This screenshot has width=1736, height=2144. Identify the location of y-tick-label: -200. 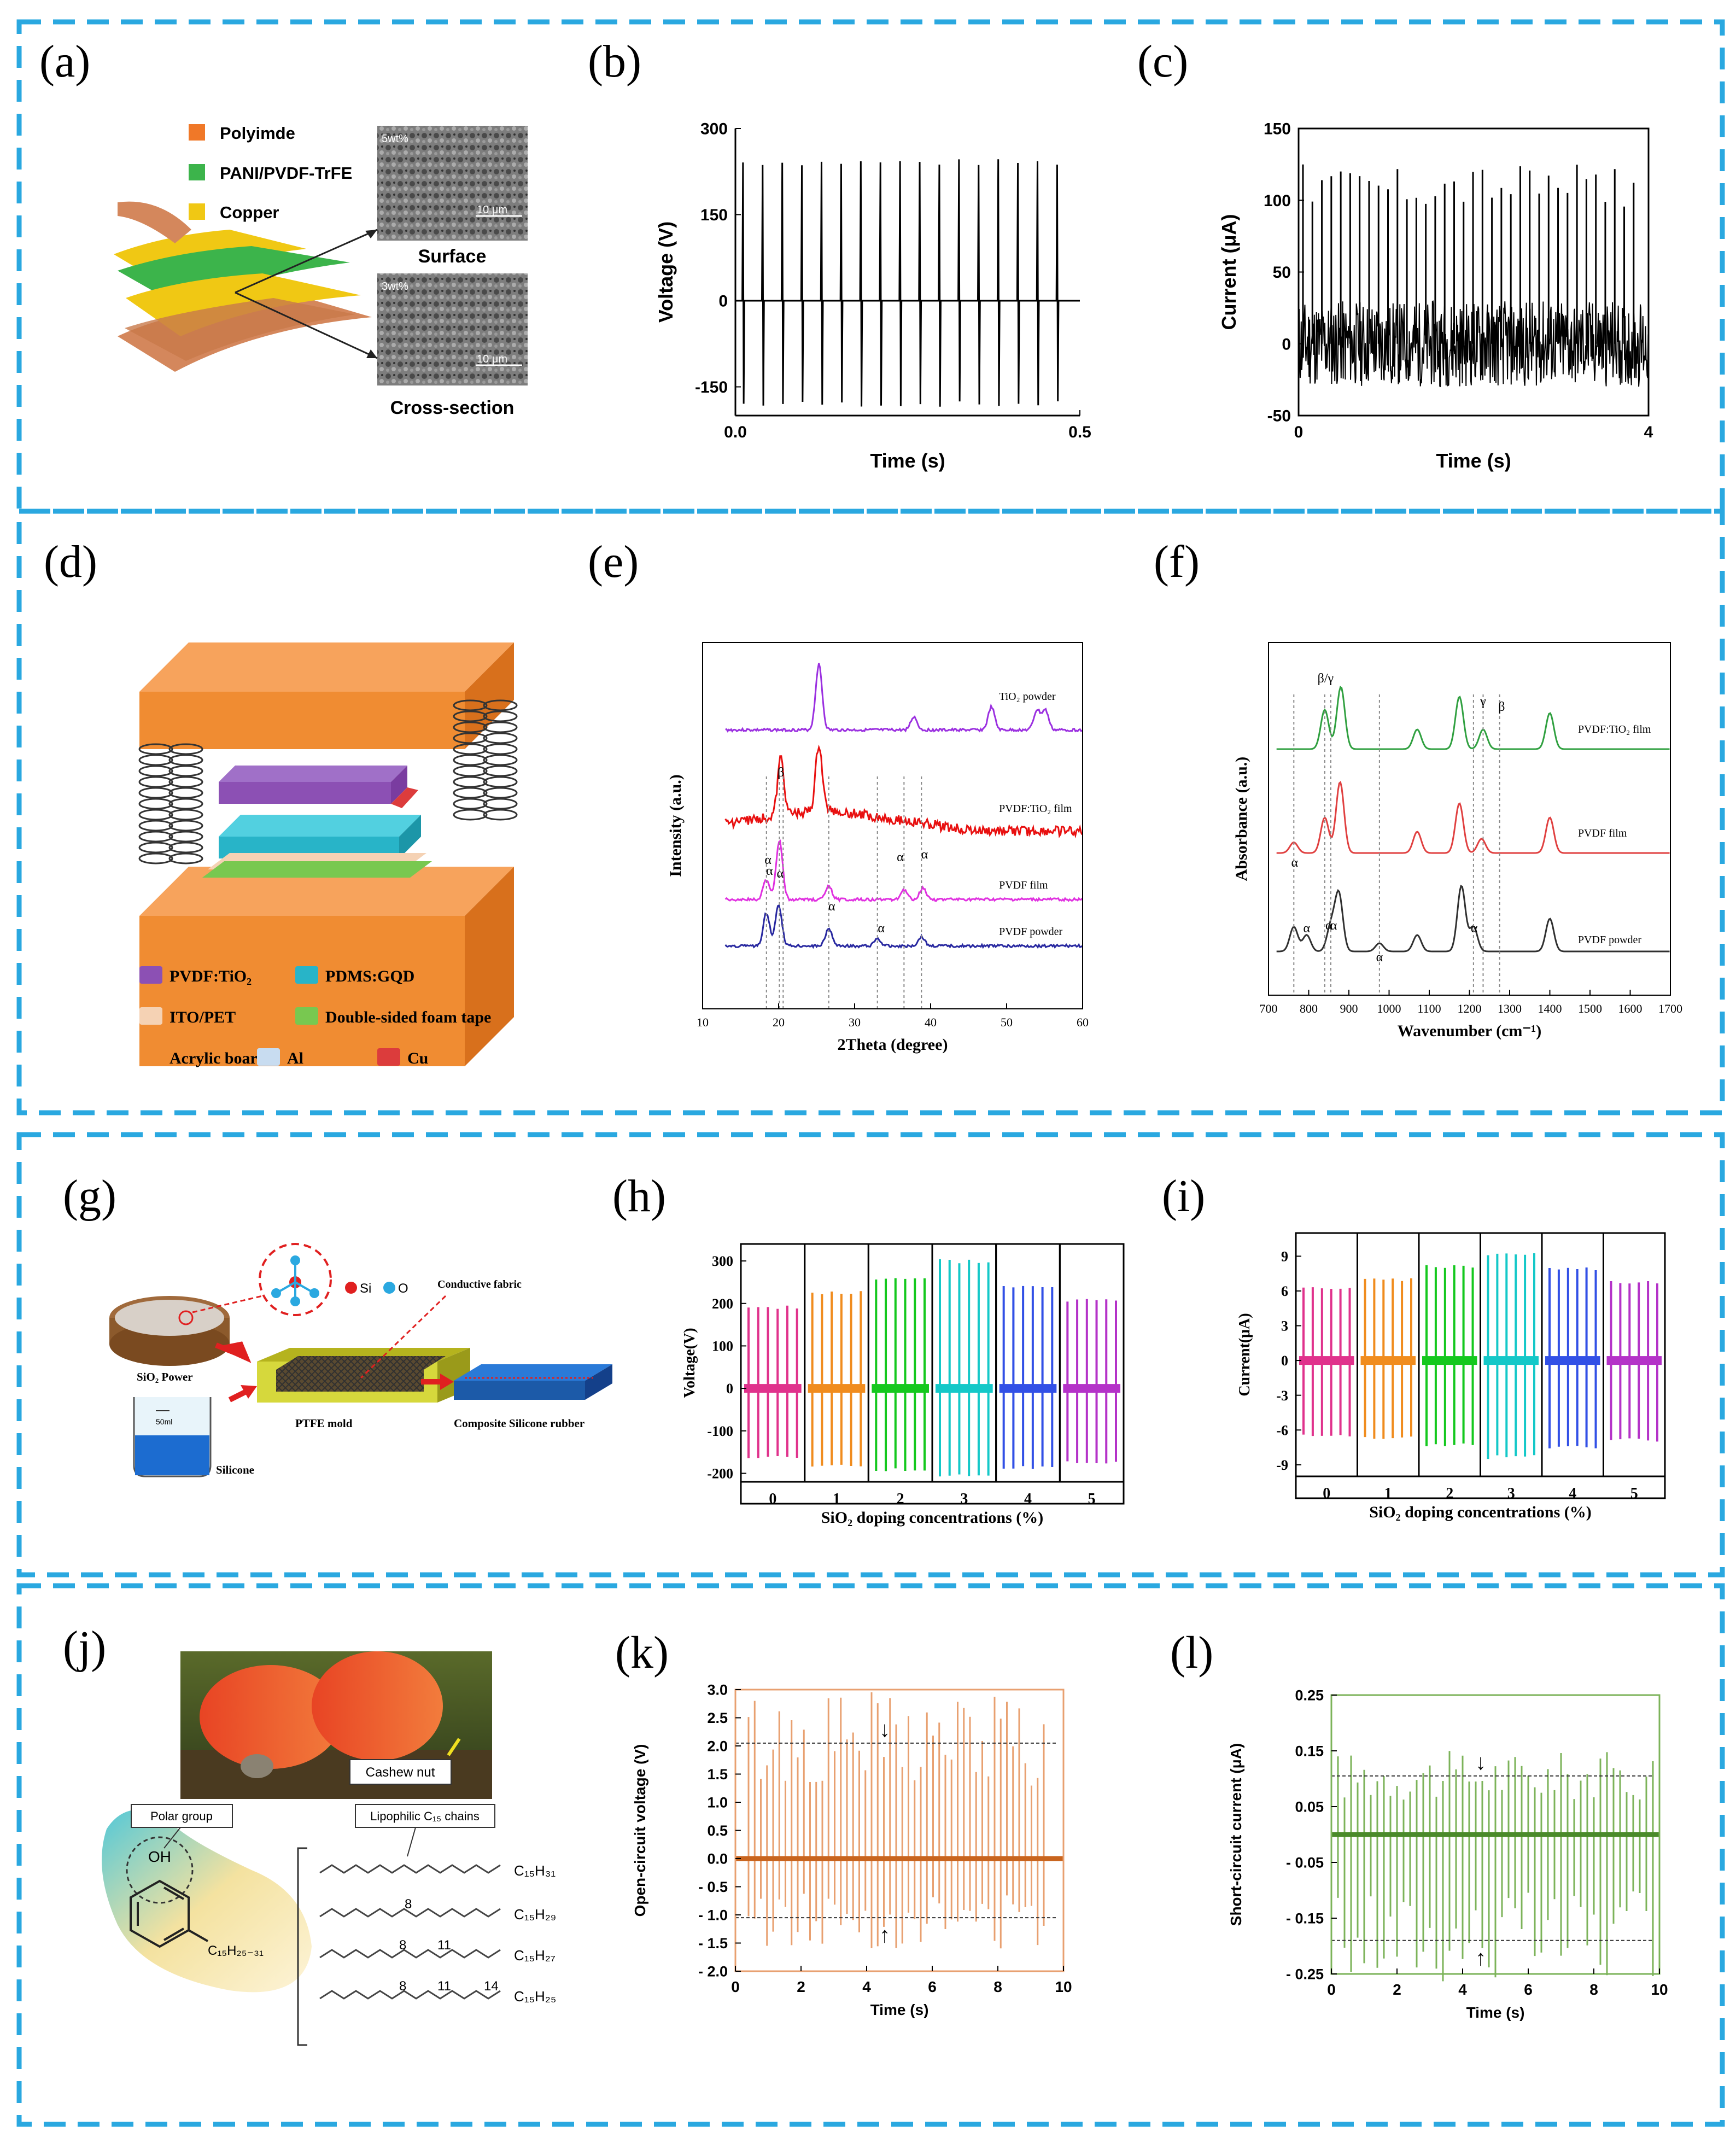
(720, 1474).